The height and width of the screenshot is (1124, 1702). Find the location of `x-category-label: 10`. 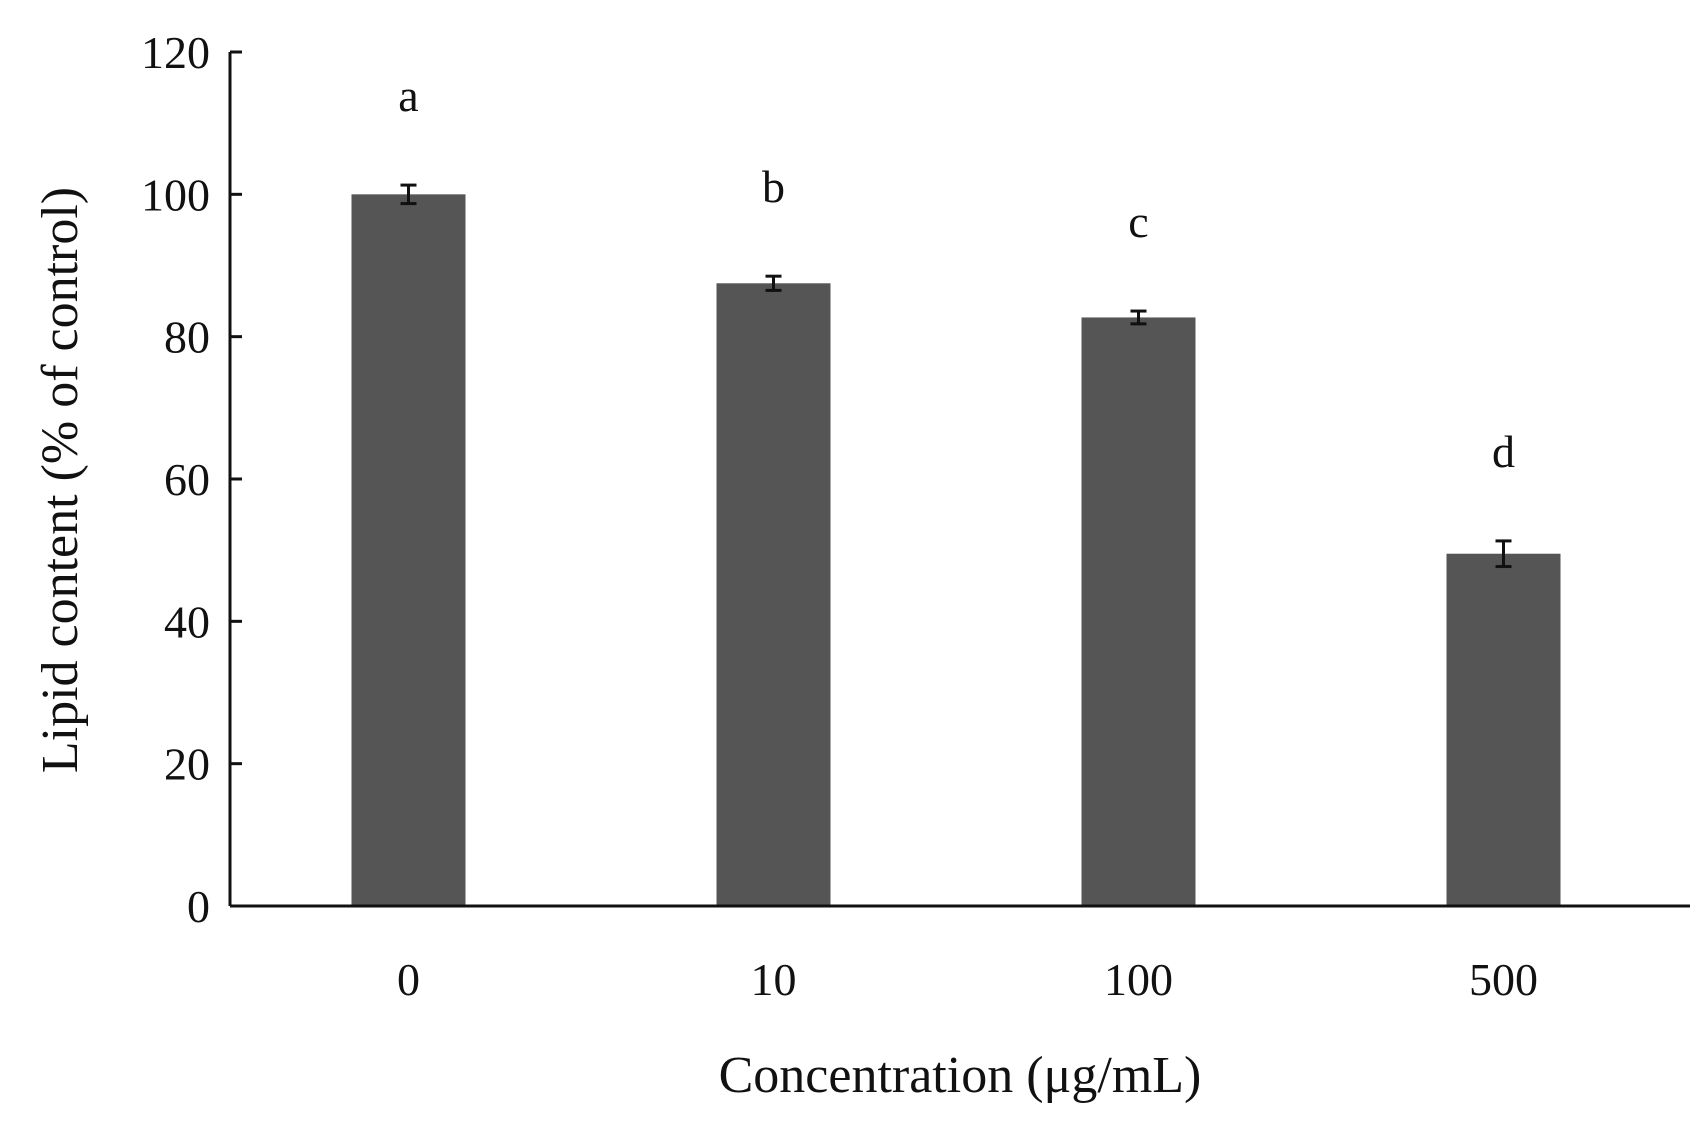

x-category-label: 10 is located at coordinates (774, 979).